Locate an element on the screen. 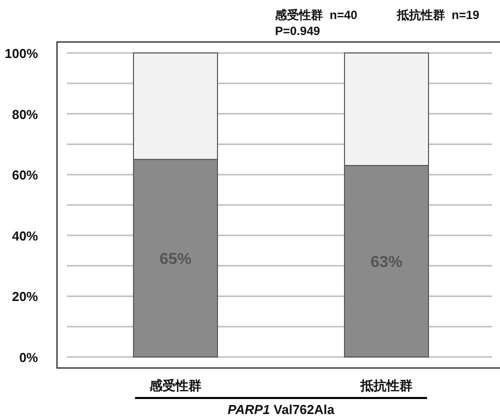  y-tick-label: 40% is located at coordinates (25, 236).